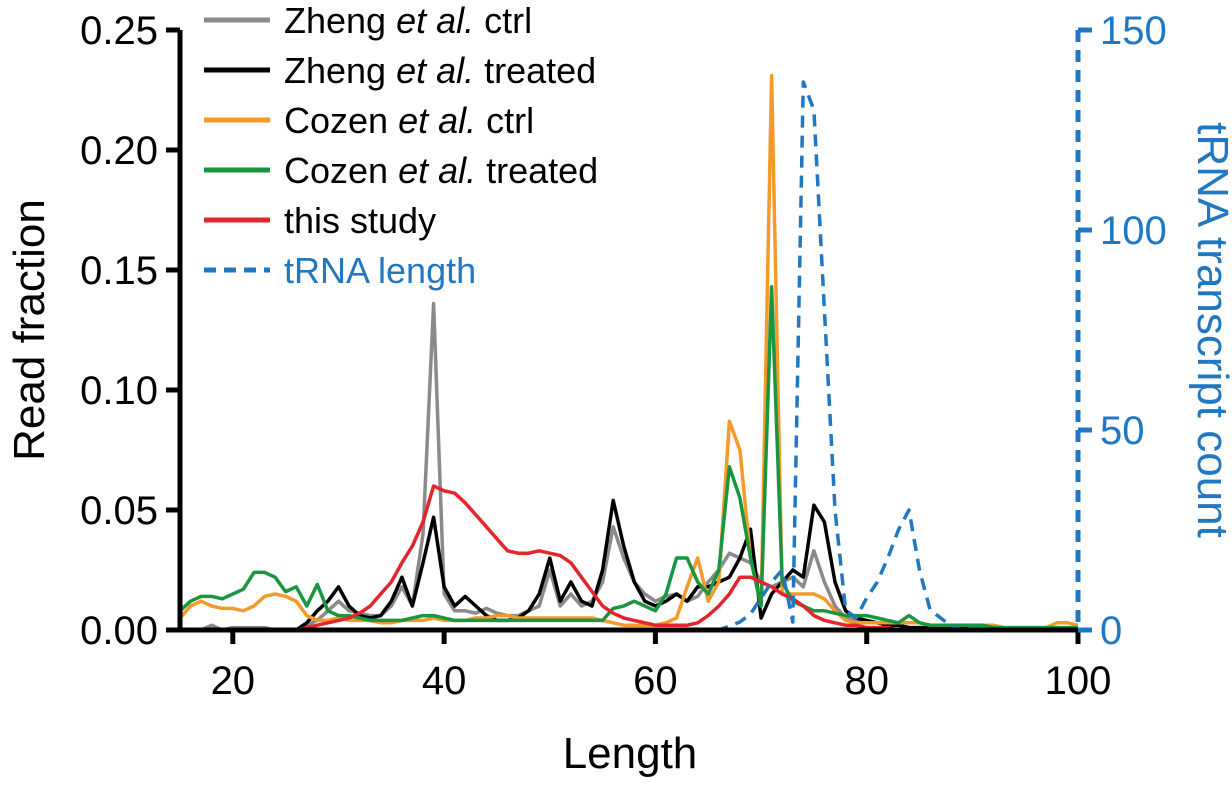 The height and width of the screenshot is (793, 1232). Describe the element at coordinates (655, 681) in the screenshot. I see `x-tick-label: 60` at that location.